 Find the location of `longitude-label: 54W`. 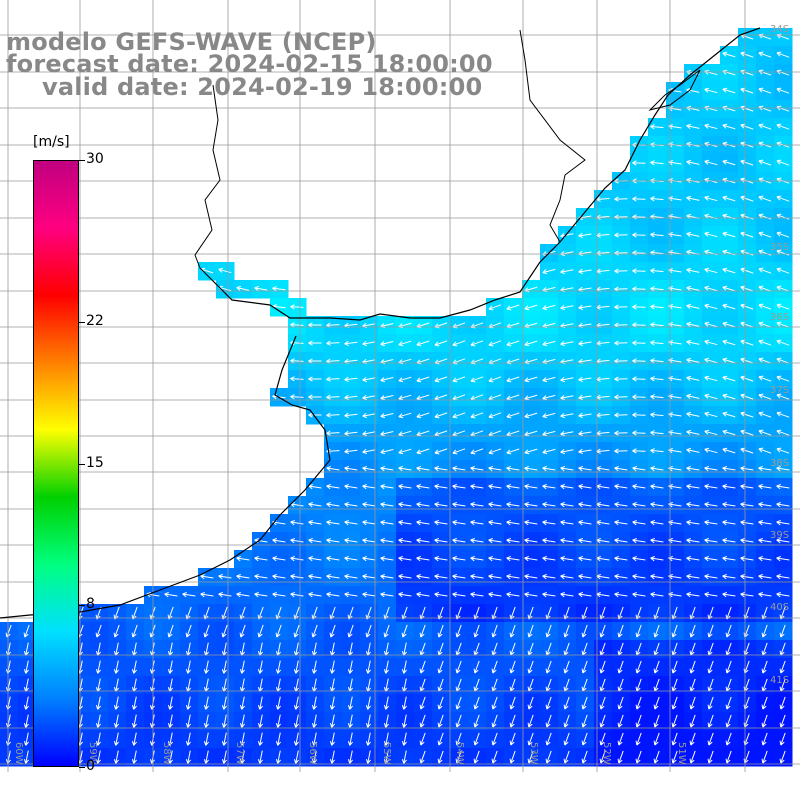

longitude-label: 54W is located at coordinates (459, 753).